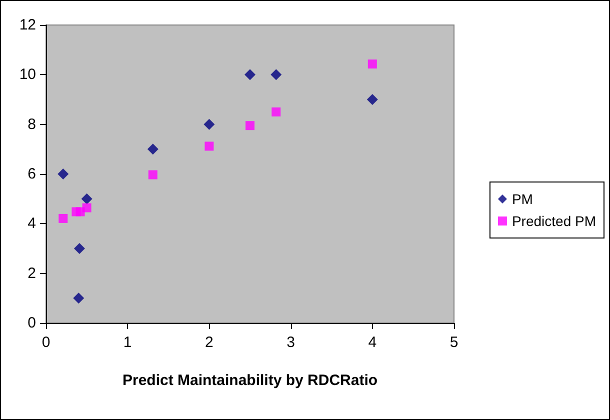  What do you see at coordinates (250, 380) in the screenshot?
I see `x-axis-title: Predict Maintainability by RDCRatio` at bounding box center [250, 380].